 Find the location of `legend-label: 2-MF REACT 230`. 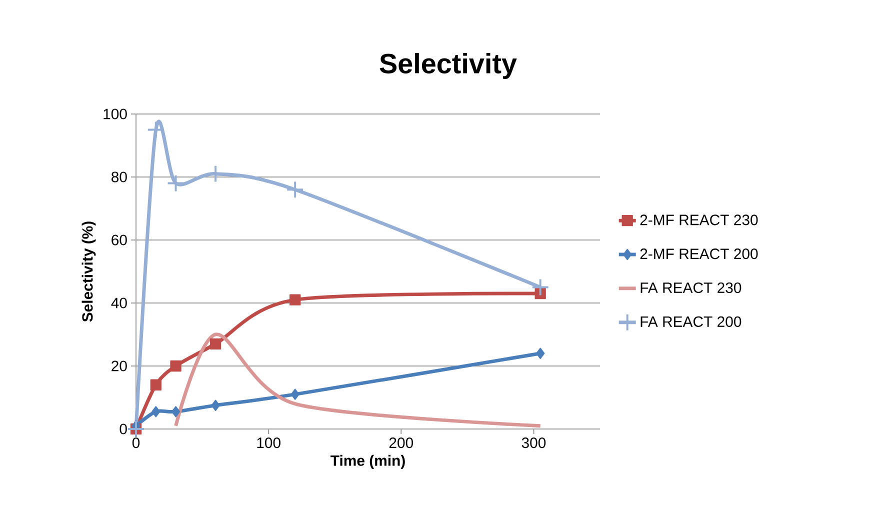

legend-label: 2-MF REACT 230 is located at coordinates (699, 220).